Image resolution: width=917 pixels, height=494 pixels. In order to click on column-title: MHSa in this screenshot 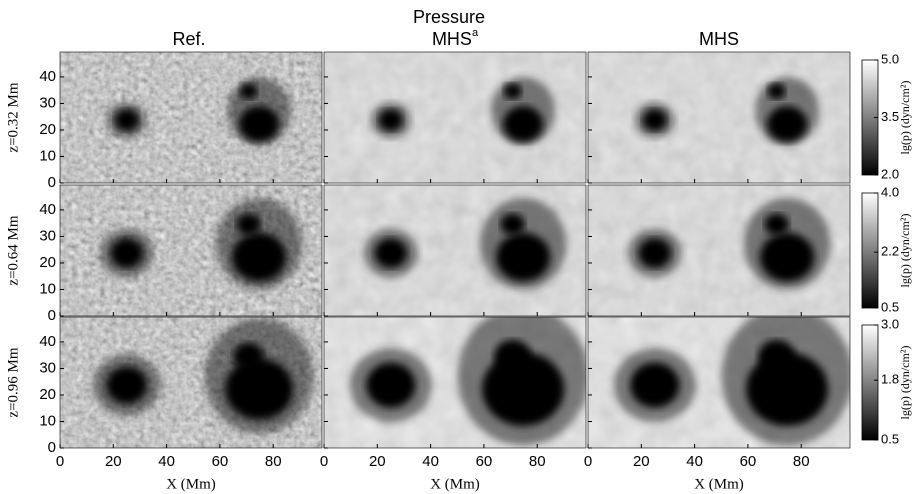, I will do `click(455, 38)`.